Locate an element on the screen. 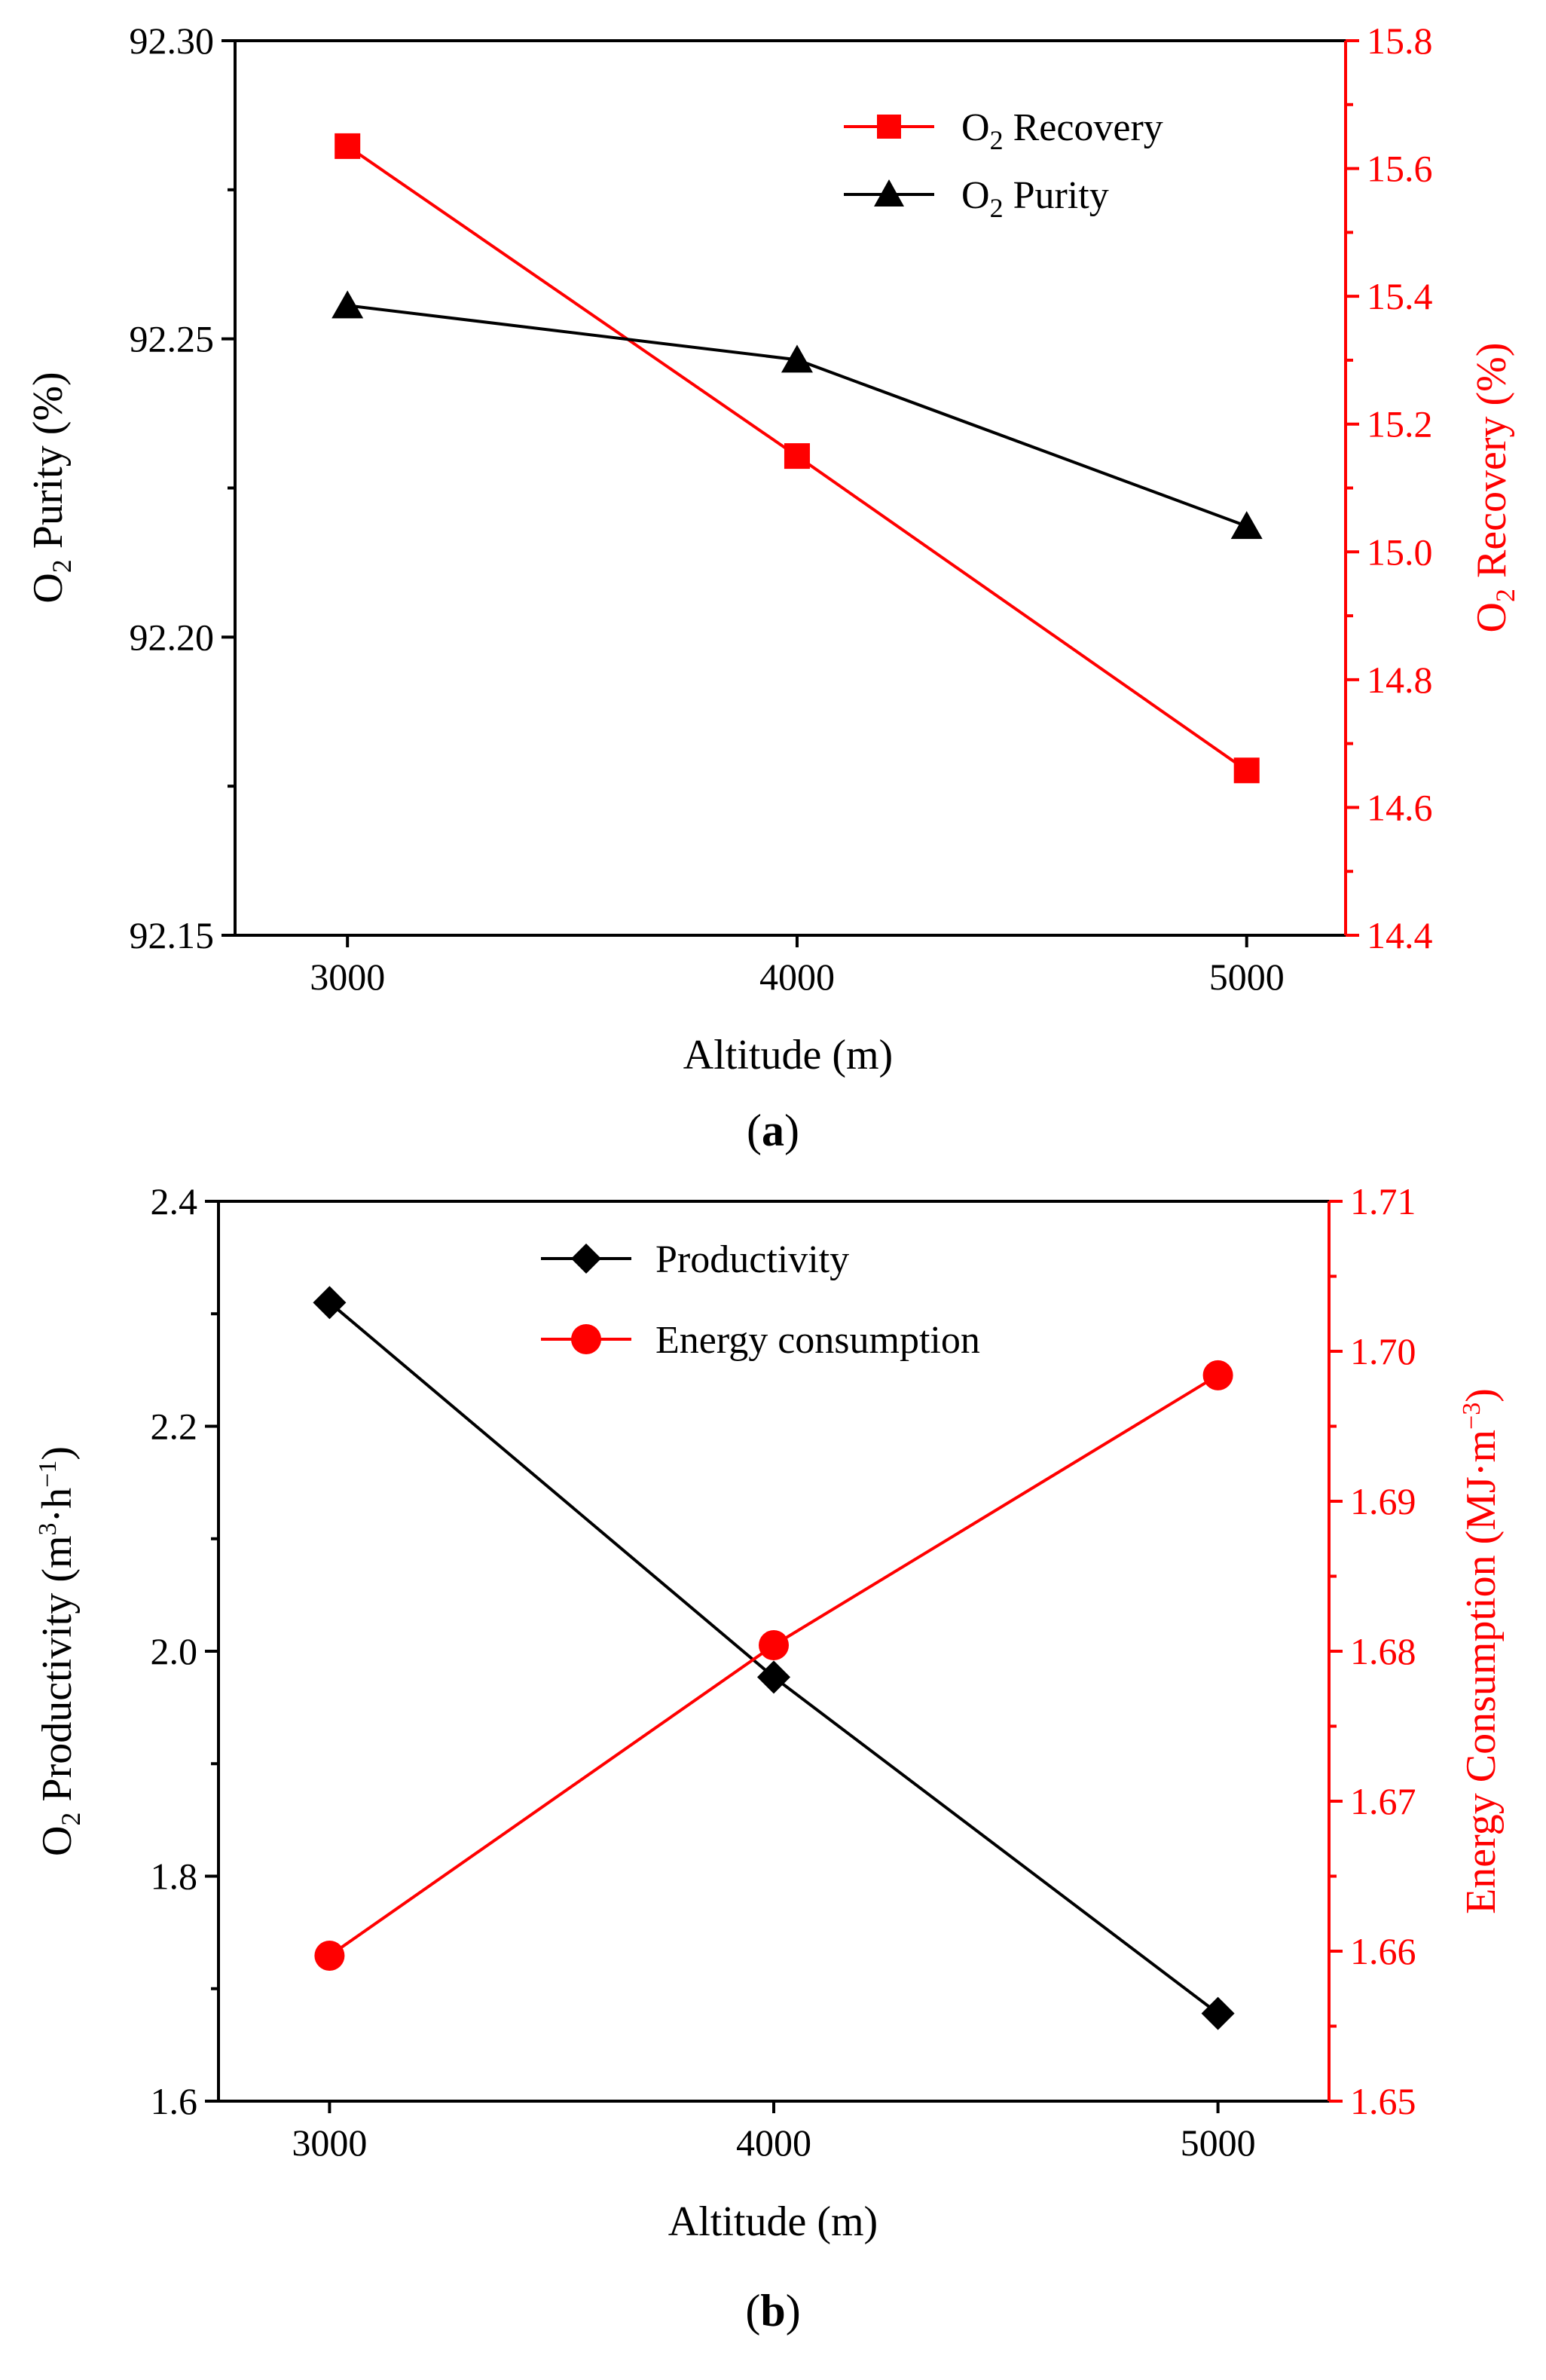 The image size is (1546, 2380). panel-b-left-tick-label: 2.0 is located at coordinates (174, 1651).